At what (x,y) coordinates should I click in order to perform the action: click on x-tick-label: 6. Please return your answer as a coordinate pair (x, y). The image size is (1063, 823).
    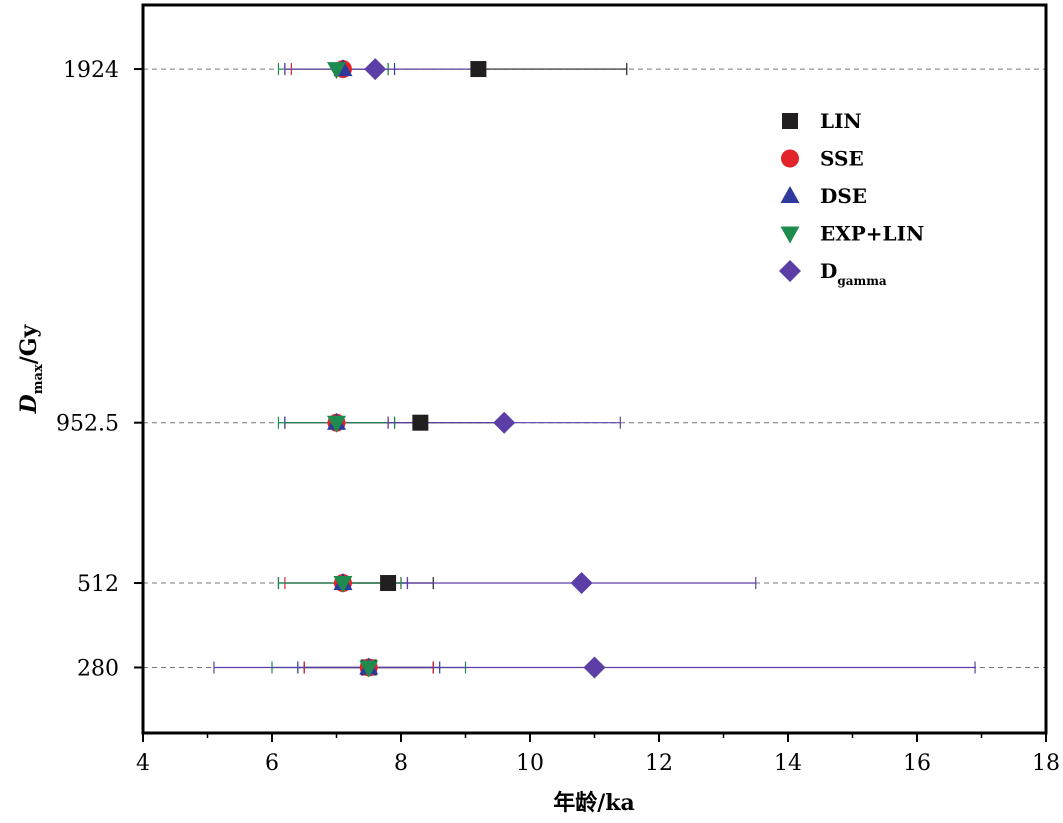
    Looking at the image, I should click on (272, 763).